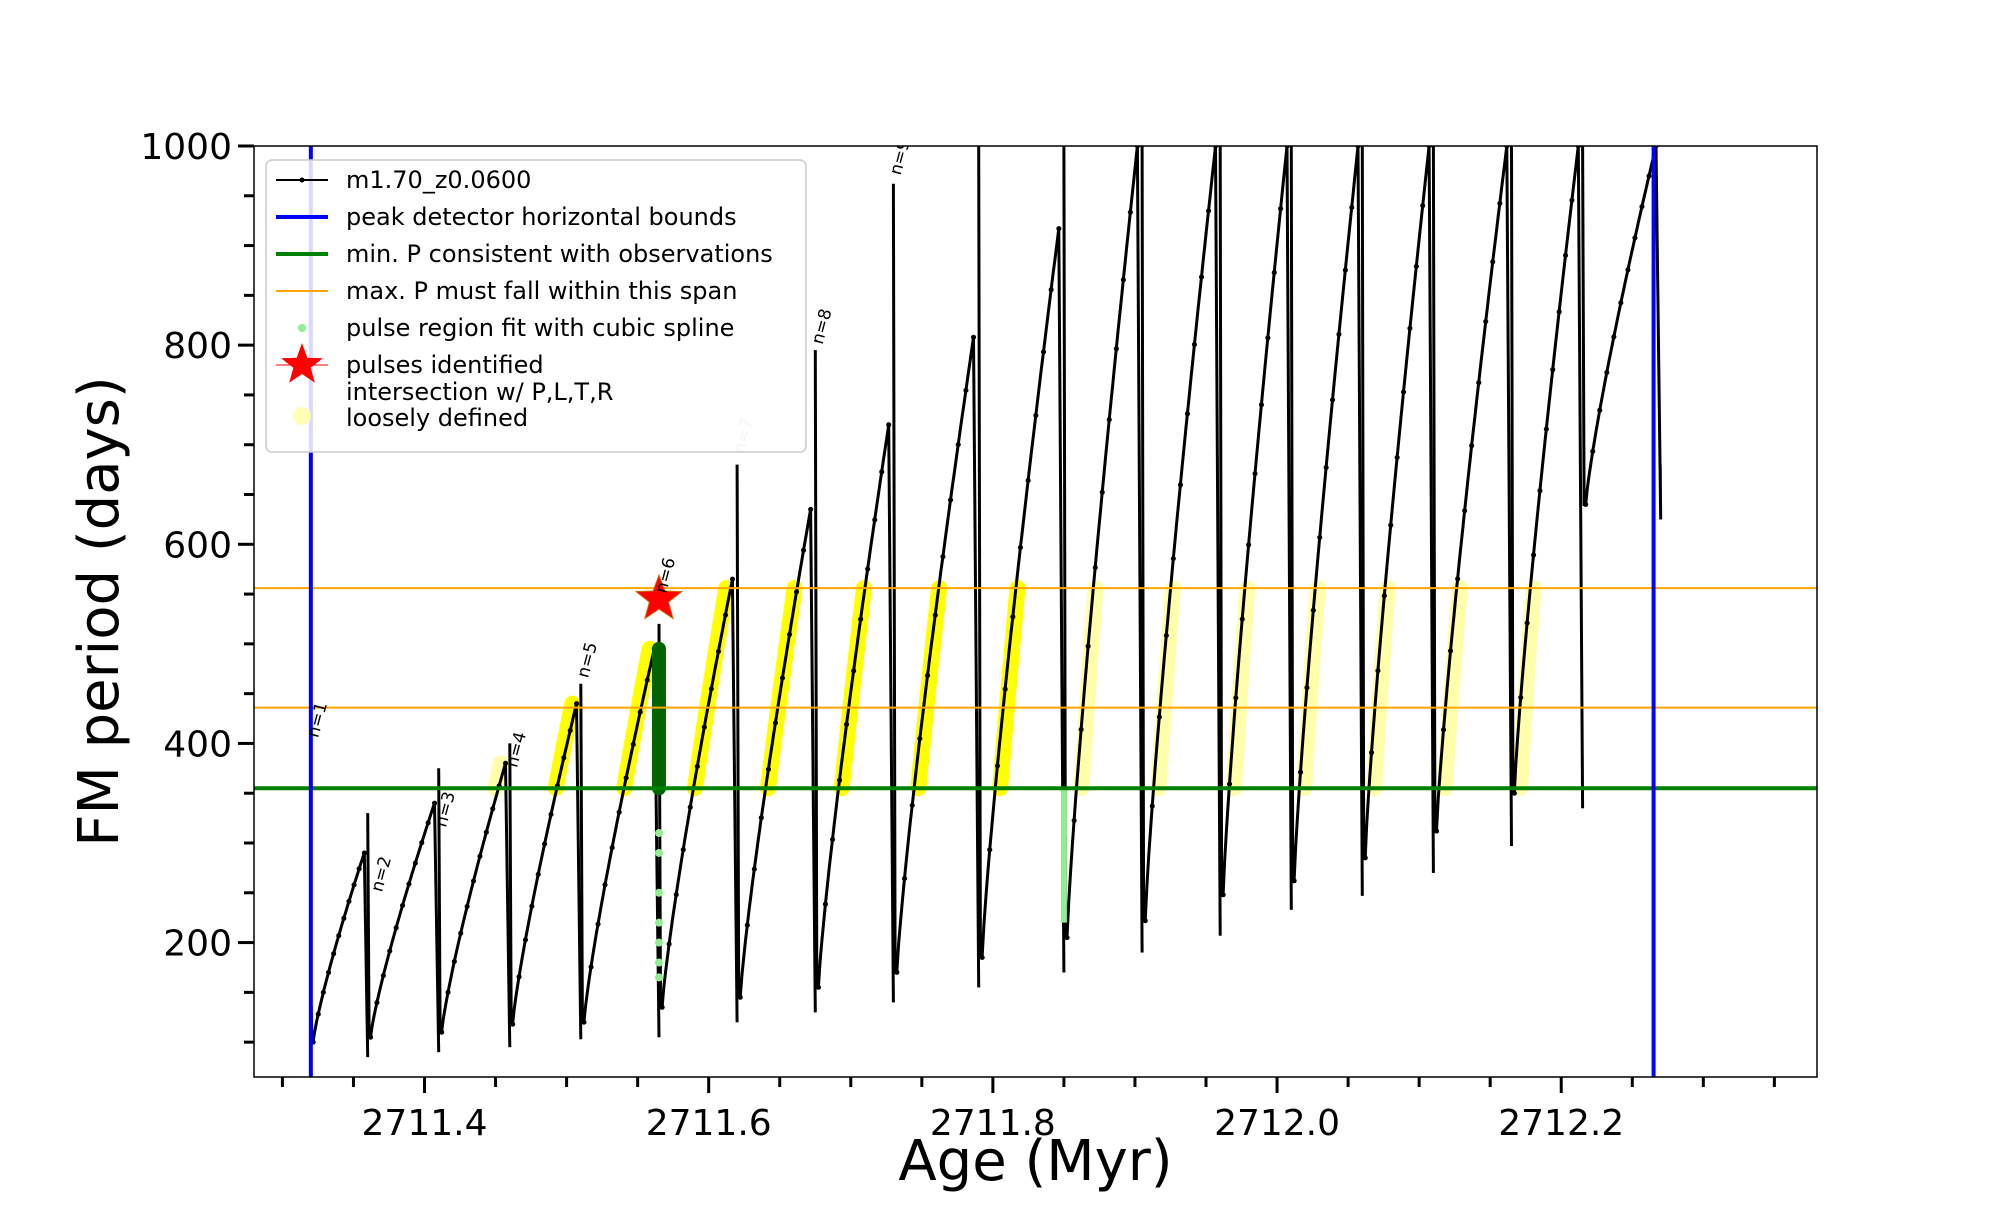 The height and width of the screenshot is (1205, 2000). I want to click on y-tick-label: 800, so click(197, 346).